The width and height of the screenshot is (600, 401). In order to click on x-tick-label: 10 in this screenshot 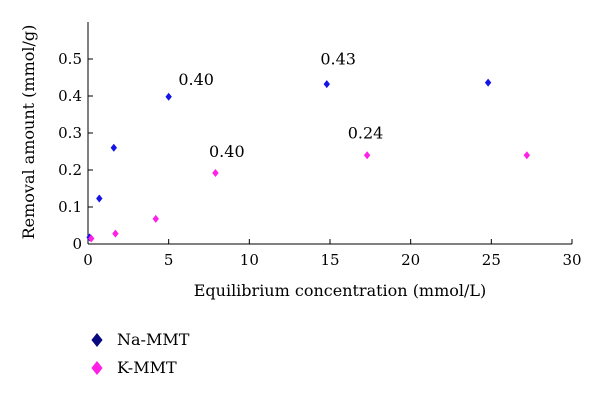, I will do `click(249, 260)`.